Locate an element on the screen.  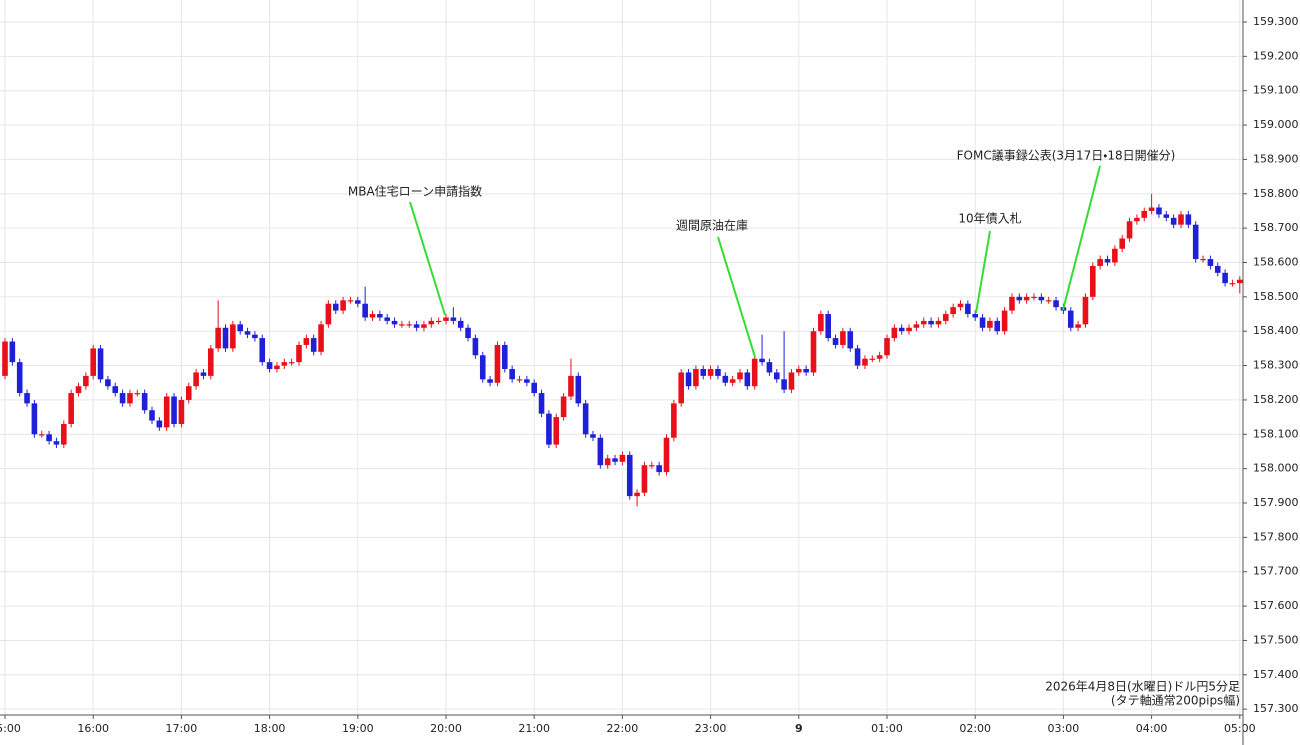
y-tick-label: 158.400 is located at coordinates (1276, 330).